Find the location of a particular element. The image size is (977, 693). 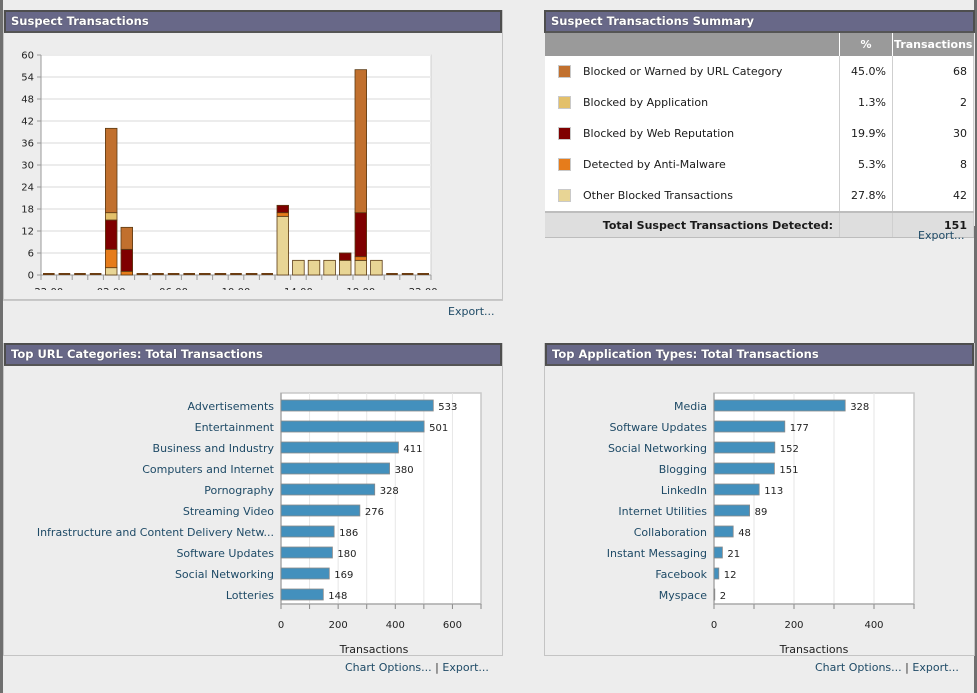

summary-header-row: % Transactions is located at coordinates (759, 44).